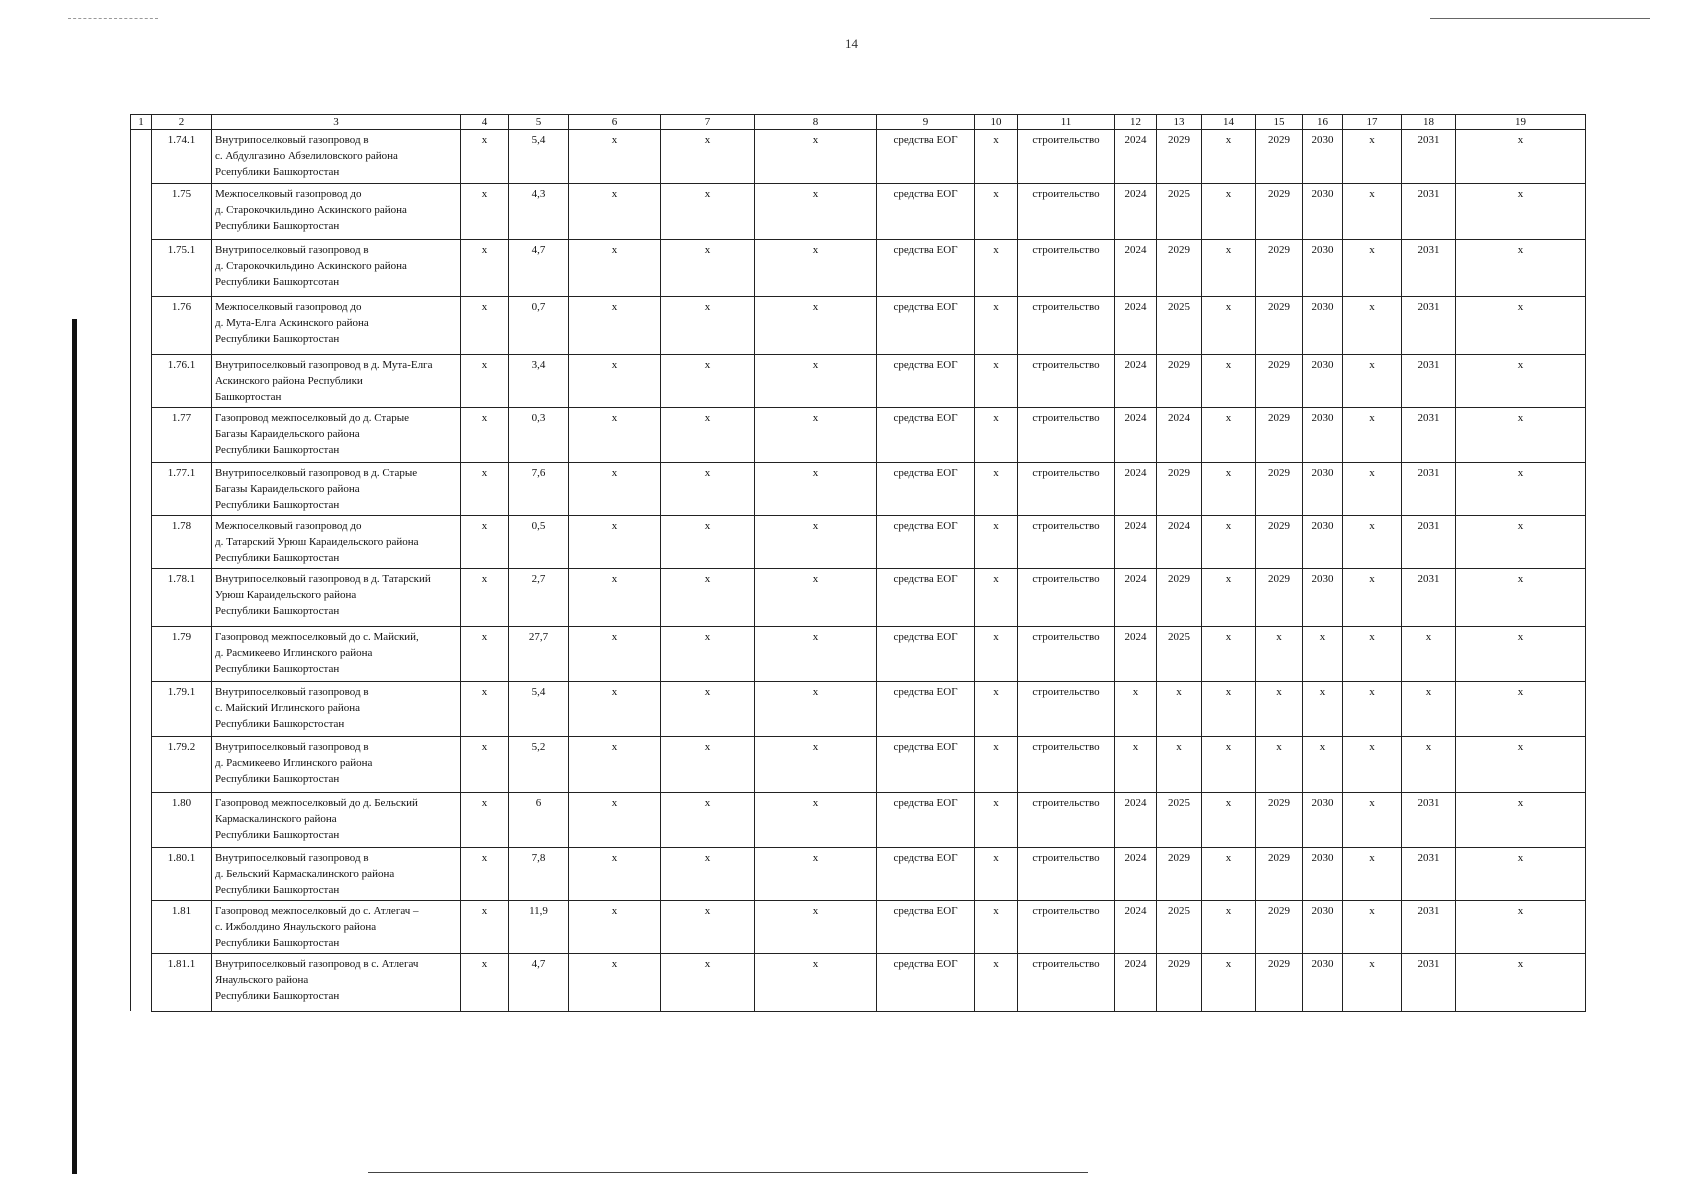  I want to click on item-number: 1.79.2, so click(181, 764).